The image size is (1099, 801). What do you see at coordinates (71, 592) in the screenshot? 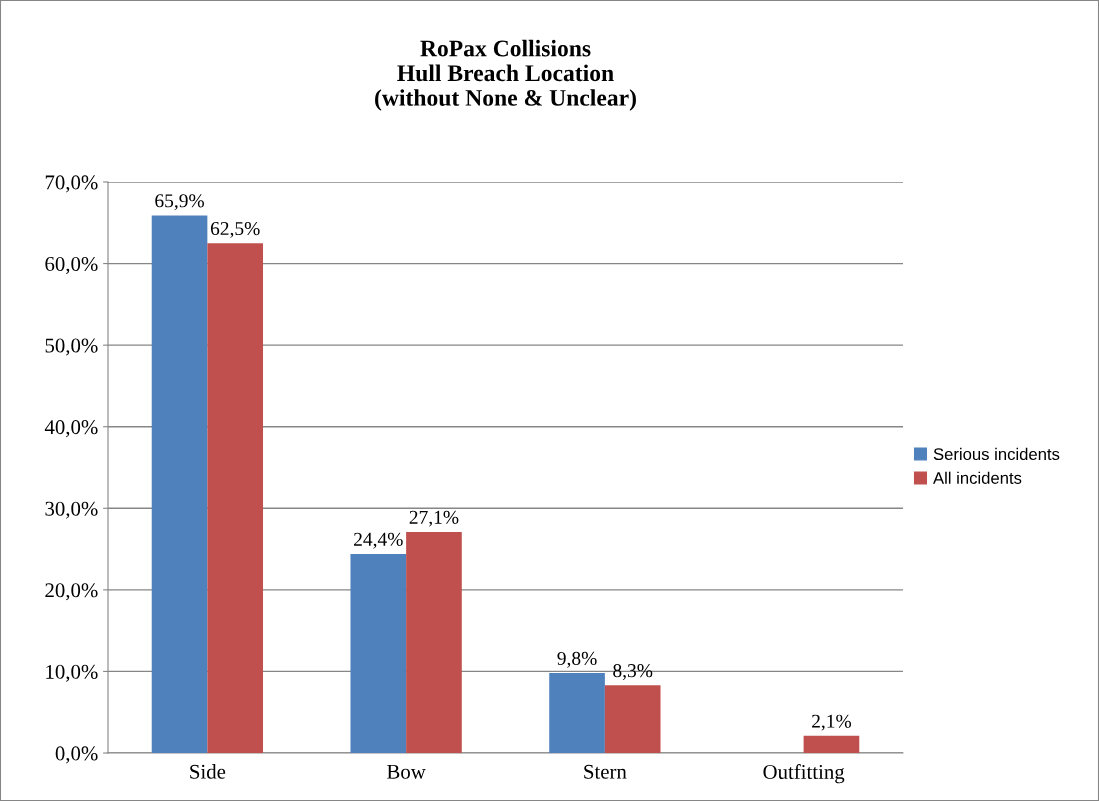
I see `y-tick-label: 20,0%` at bounding box center [71, 592].